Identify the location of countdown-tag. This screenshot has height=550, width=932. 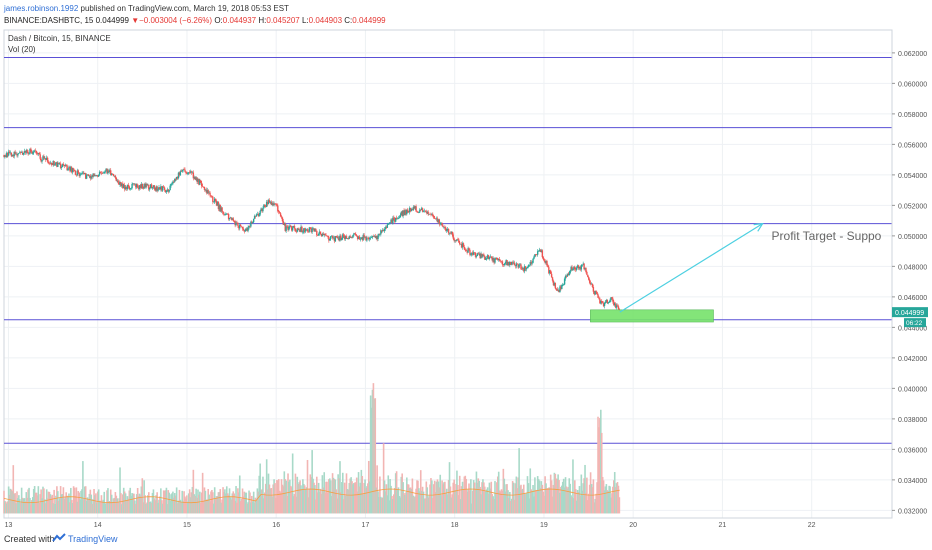
(915, 323).